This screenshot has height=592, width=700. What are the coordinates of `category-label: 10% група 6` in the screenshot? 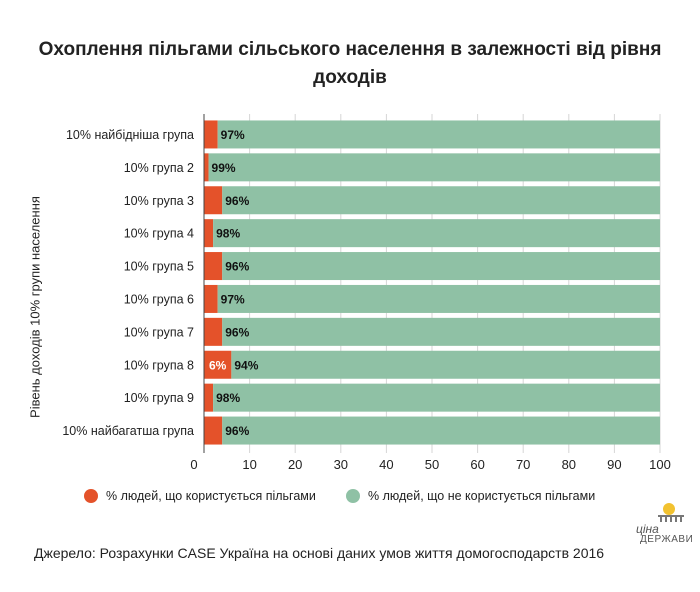 It's located at (159, 299).